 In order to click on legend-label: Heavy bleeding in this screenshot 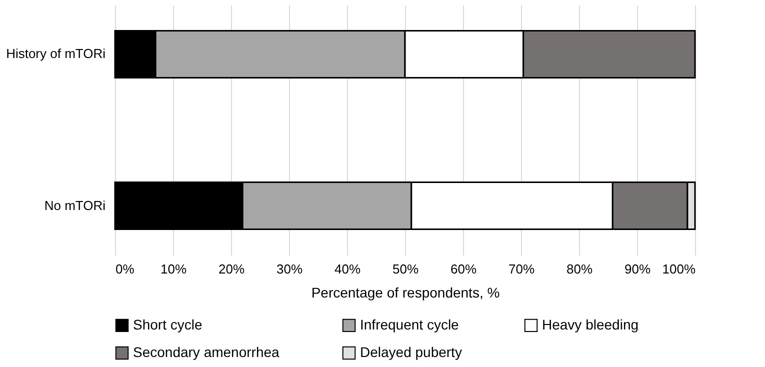, I will do `click(590, 324)`.